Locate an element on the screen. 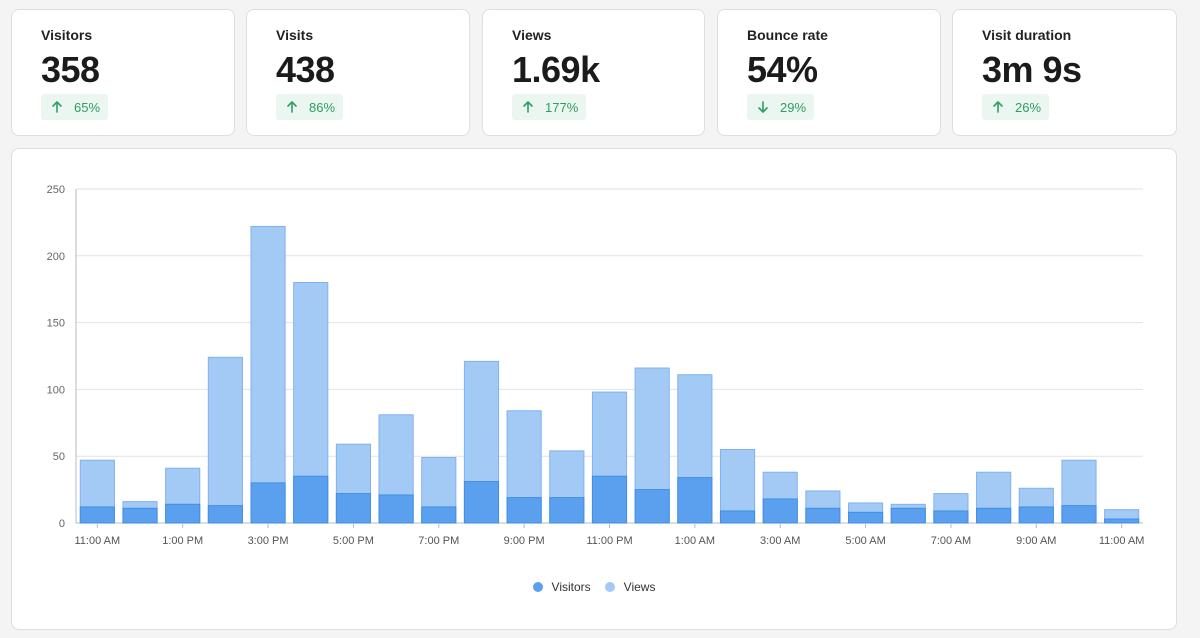 The height and width of the screenshot is (638, 1200). x-tick-label: 7:00 AM is located at coordinates (951, 541).